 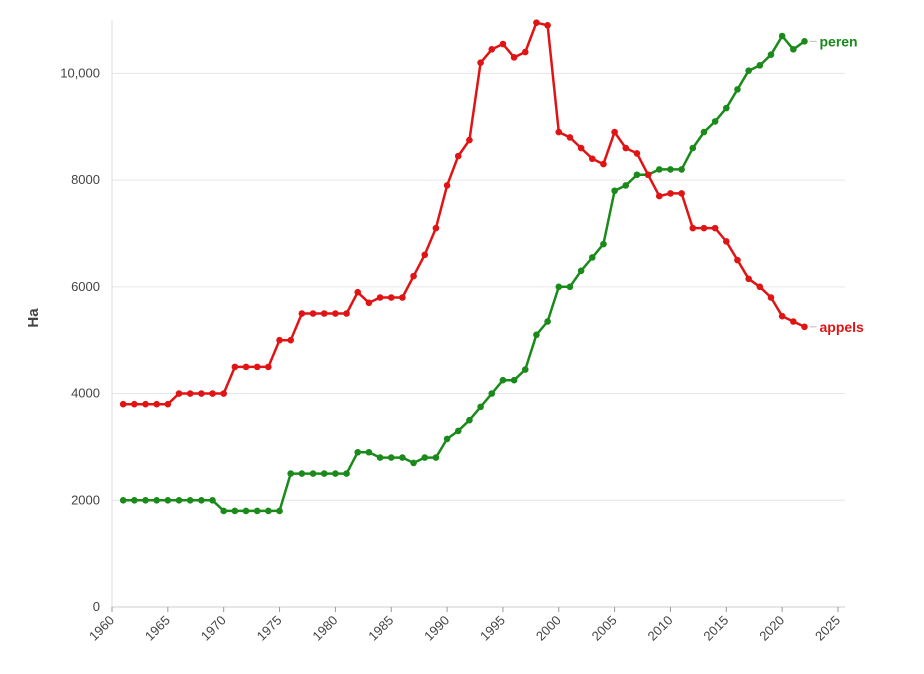 What do you see at coordinates (380, 628) in the screenshot?
I see `x-tick-label: 1985` at bounding box center [380, 628].